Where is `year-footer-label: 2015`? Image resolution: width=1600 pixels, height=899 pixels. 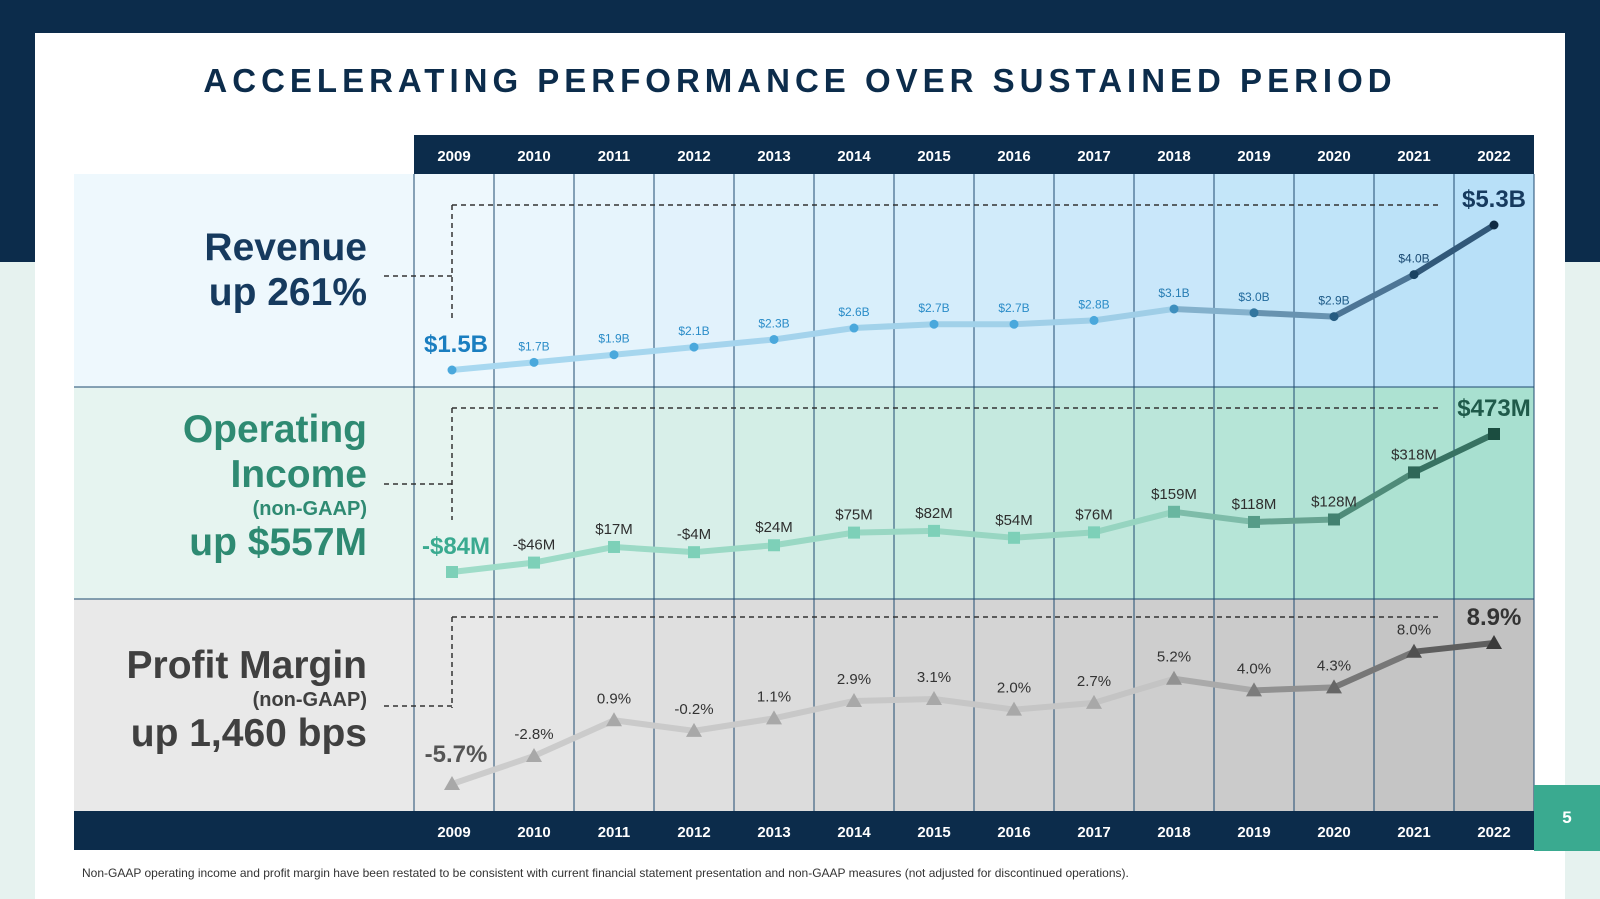
year-footer-label: 2015 is located at coordinates (933, 832).